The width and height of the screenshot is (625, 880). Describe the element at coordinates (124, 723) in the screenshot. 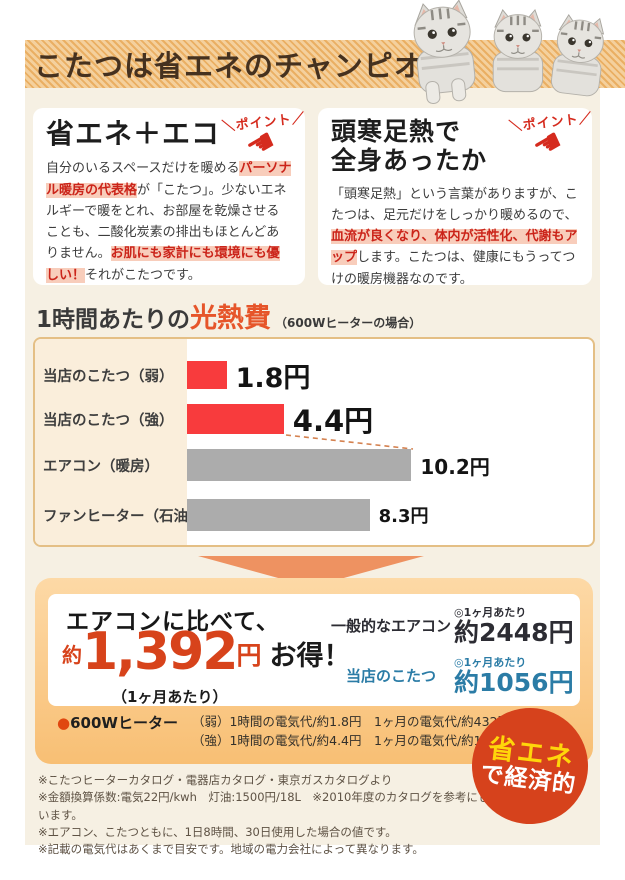

I see `spec-title-text: 600Wヒーター` at that location.